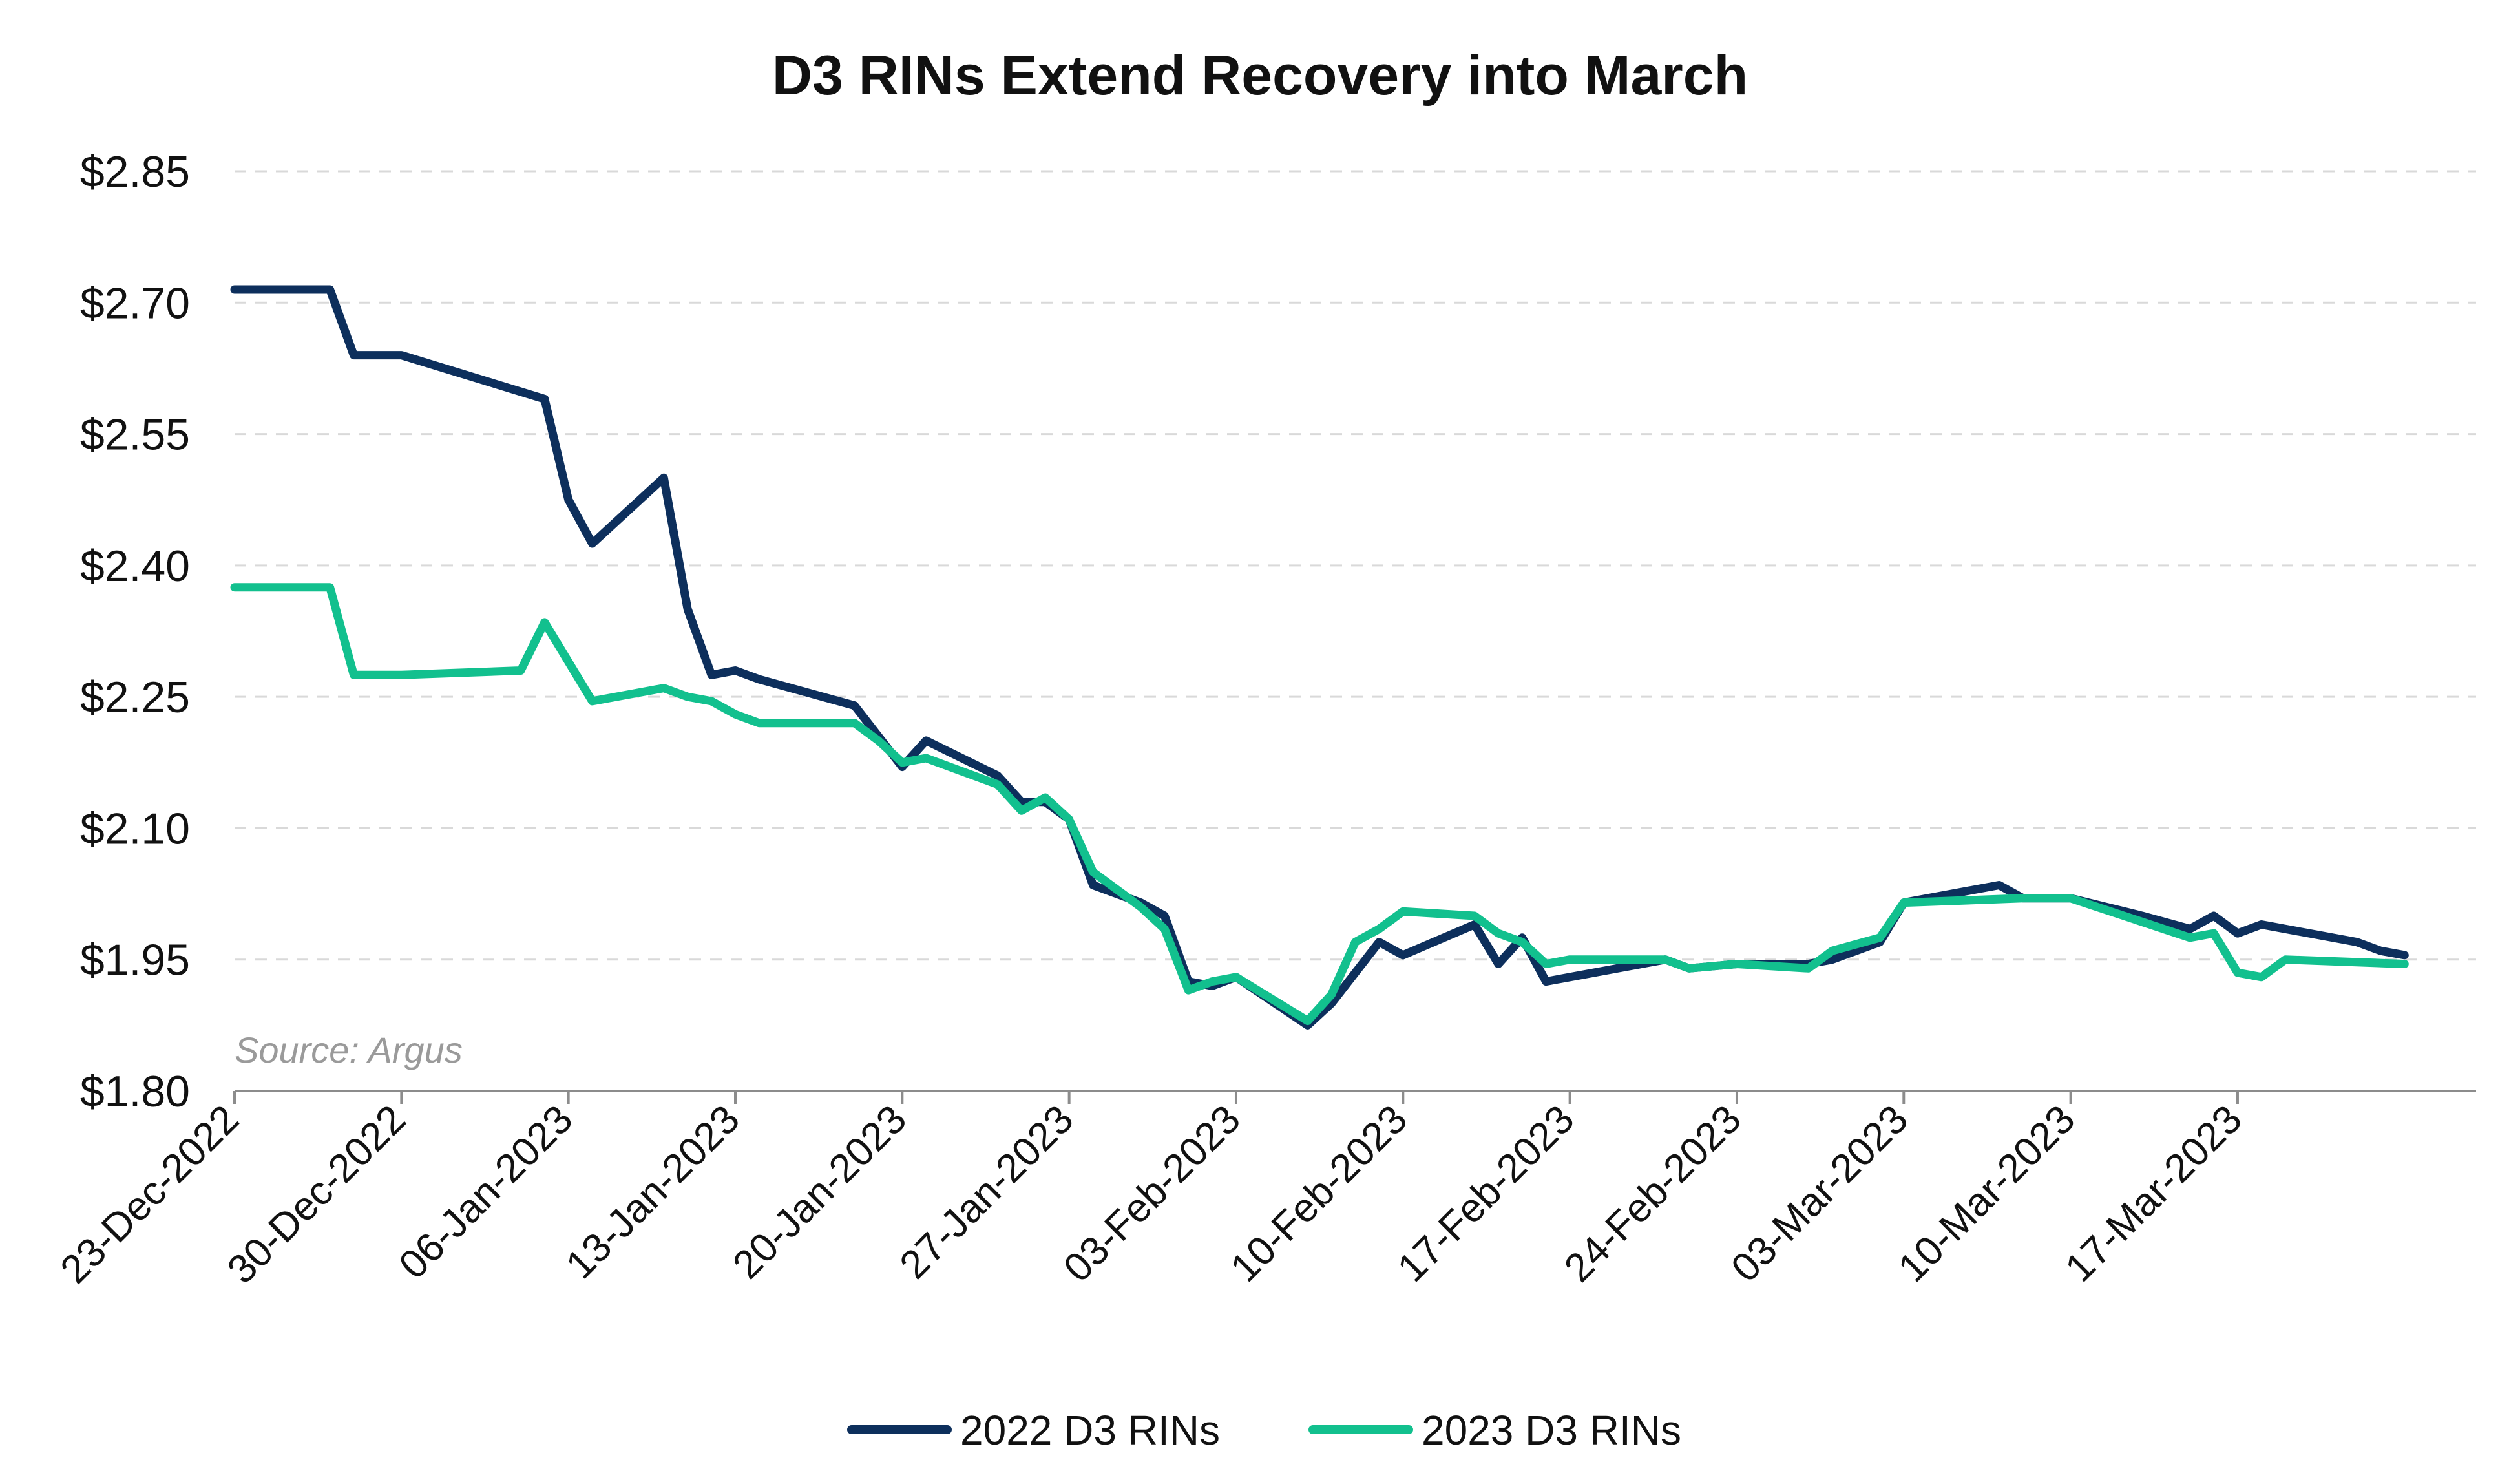  Describe the element at coordinates (135, 828) in the screenshot. I see `y-tick-label: $2.10` at that location.